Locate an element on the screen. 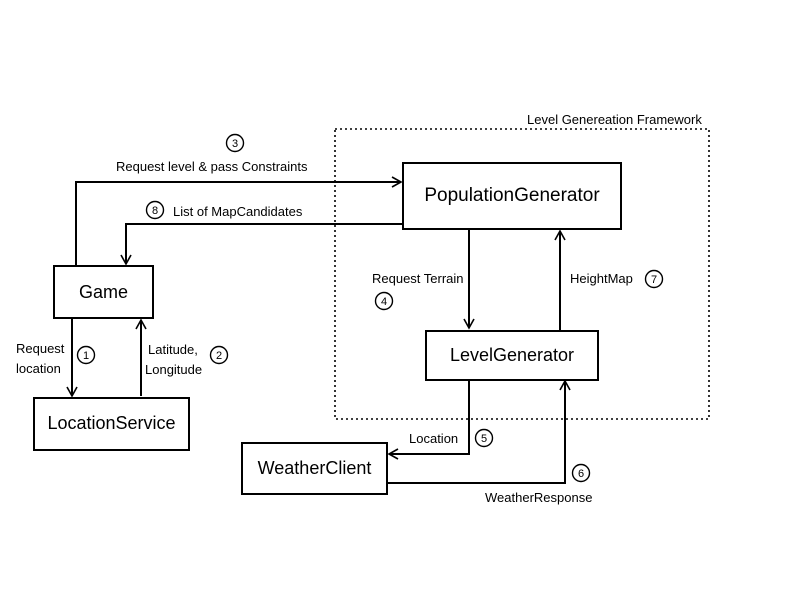 This screenshot has height=600, width=800. edge-request-terrain-label: Request Terrain is located at coordinates (418, 278).